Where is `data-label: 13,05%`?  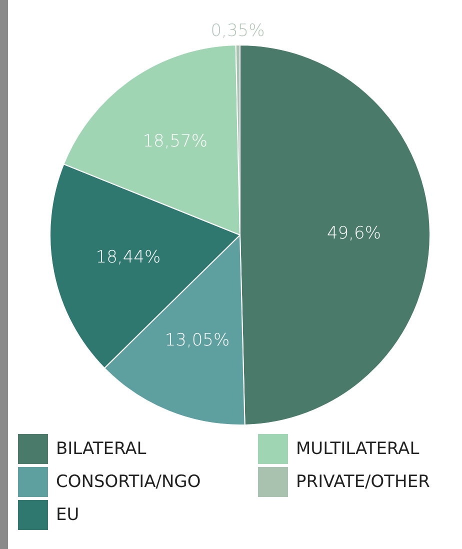
data-label: 13,05% is located at coordinates (197, 340).